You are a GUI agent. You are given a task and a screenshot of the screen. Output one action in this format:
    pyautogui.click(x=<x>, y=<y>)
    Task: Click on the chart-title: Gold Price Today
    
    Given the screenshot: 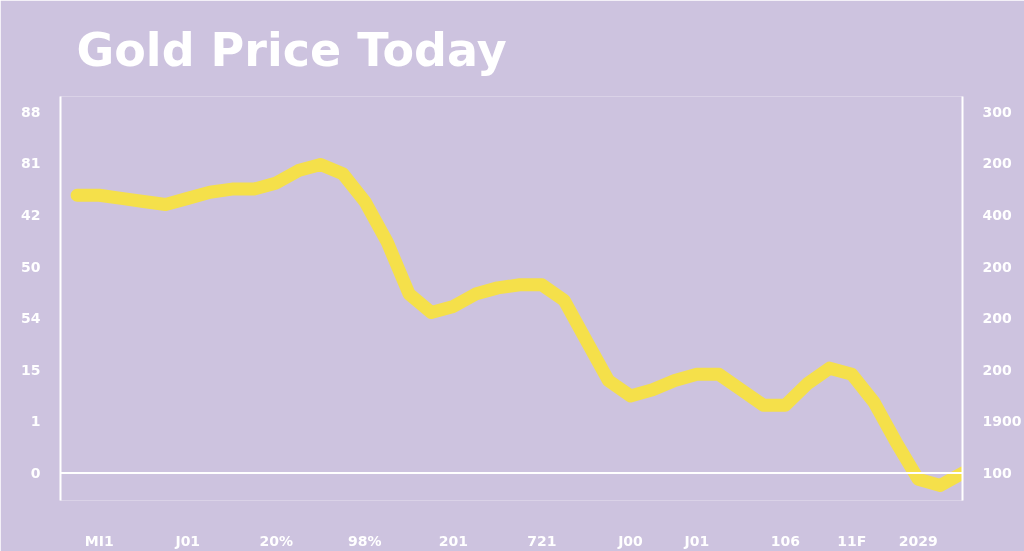 What is the action you would take?
    pyautogui.click(x=291, y=49)
    